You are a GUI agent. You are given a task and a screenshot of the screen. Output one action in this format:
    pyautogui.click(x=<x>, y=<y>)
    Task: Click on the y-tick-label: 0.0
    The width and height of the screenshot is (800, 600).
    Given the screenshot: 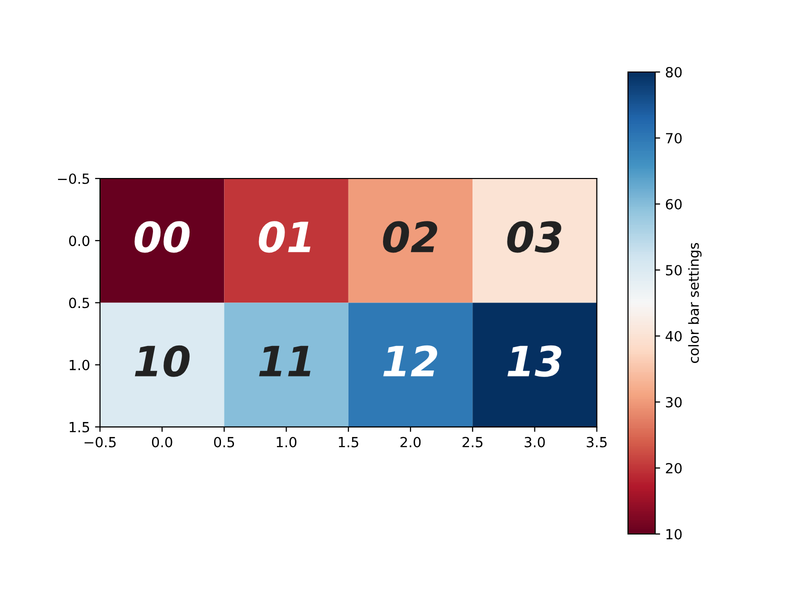 What is the action you would take?
    pyautogui.click(x=79, y=241)
    